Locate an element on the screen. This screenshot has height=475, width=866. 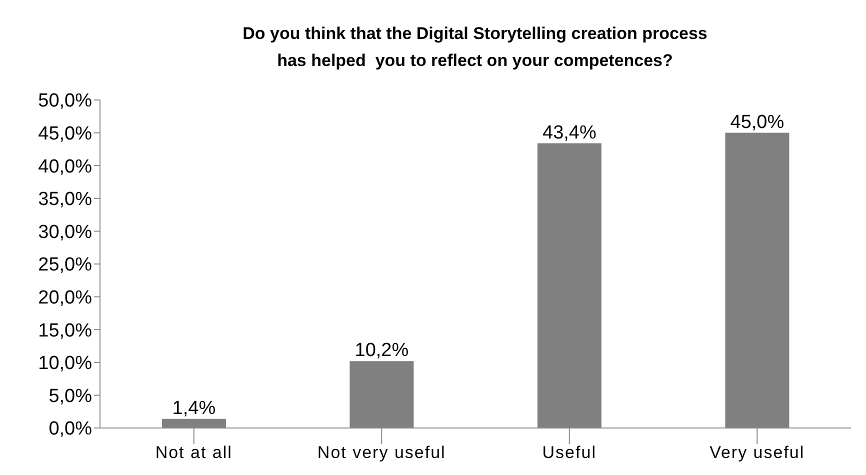
y-tick-label: 35,0% is located at coordinates (65, 199).